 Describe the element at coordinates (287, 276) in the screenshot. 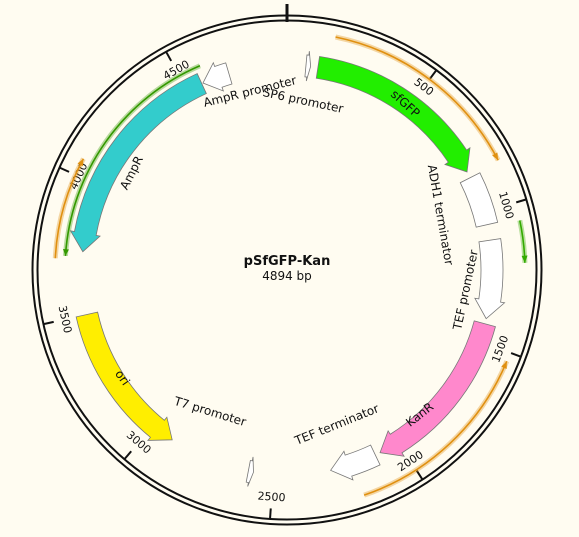

I see `plasmid-size: 4894 bp` at that location.